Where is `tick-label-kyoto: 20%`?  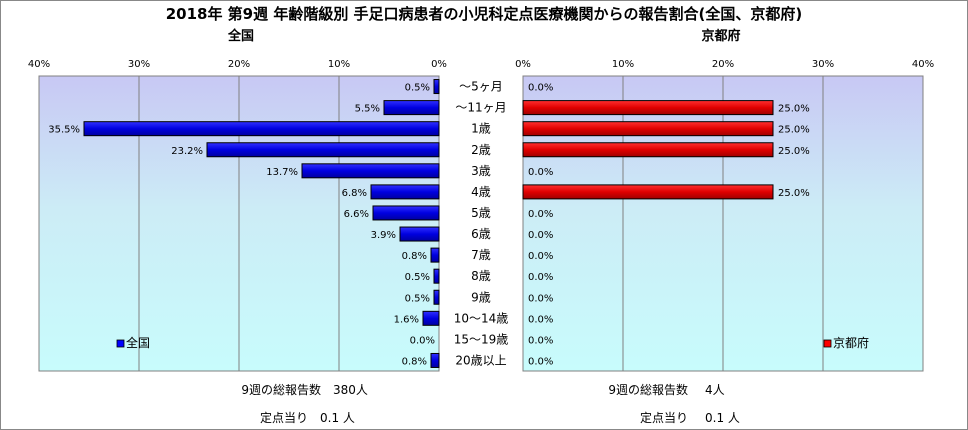
tick-label-kyoto: 20% is located at coordinates (723, 64).